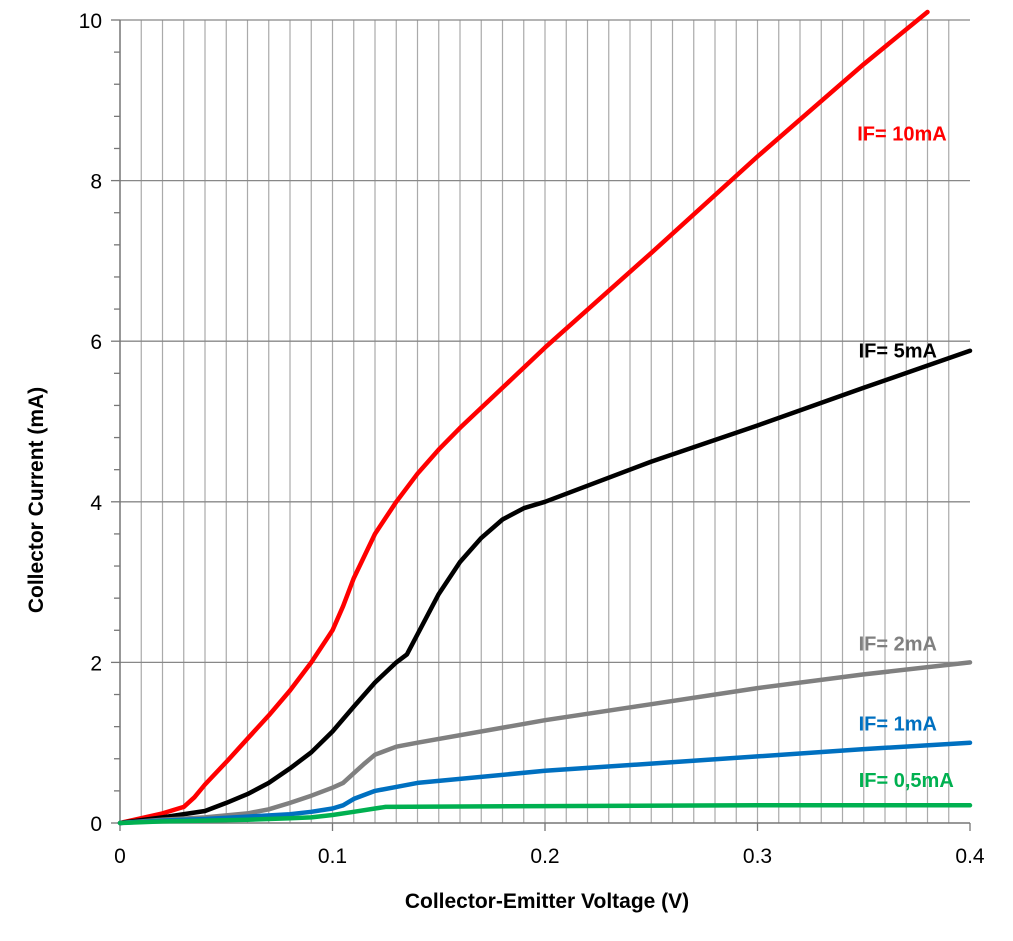 This screenshot has width=1013, height=941. What do you see at coordinates (96, 503) in the screenshot?
I see `y-tick-label: 4` at bounding box center [96, 503].